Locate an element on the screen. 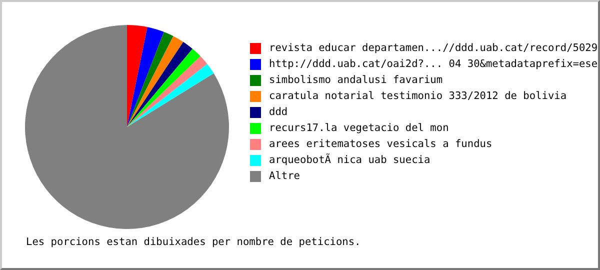 The width and height of the screenshot is (600, 270). legend-label: arqueobotÃ nica uab suecia is located at coordinates (349, 160).